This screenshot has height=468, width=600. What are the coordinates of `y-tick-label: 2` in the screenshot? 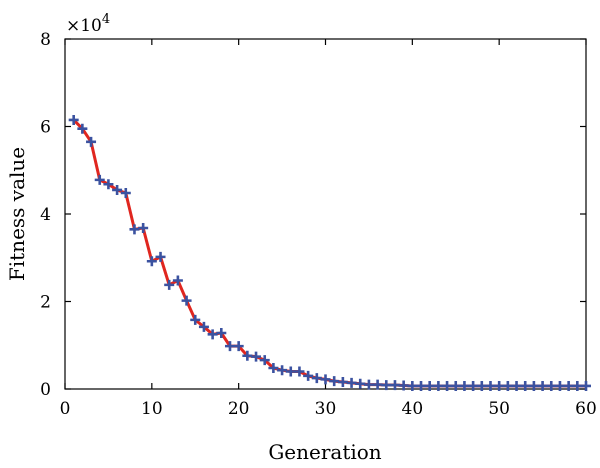 It's located at (45, 303).